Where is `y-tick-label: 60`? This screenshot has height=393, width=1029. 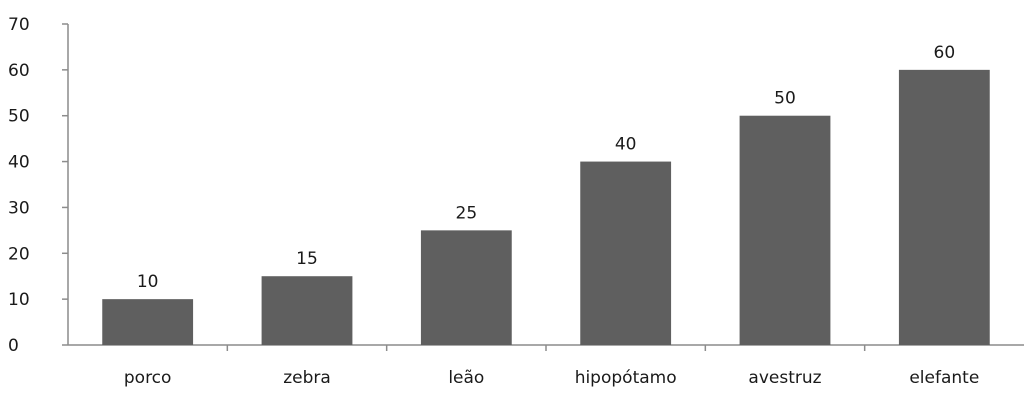 y-tick-label: 60 is located at coordinates (19, 71).